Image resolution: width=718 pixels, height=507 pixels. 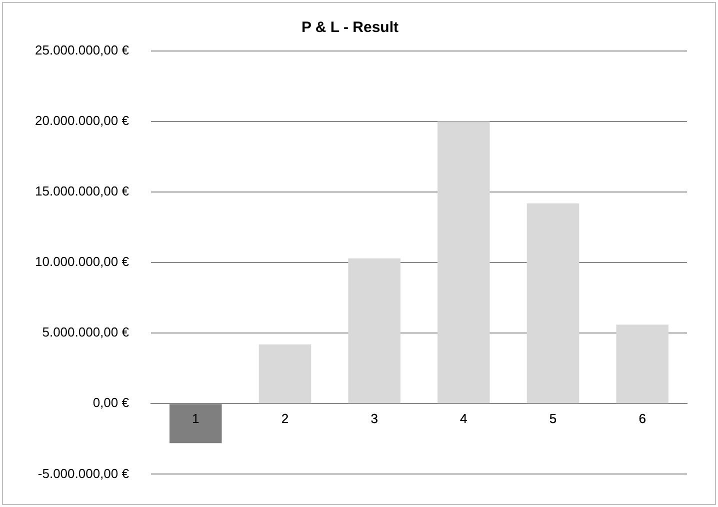 I want to click on y-tick-label: 20.000.000,00 €, so click(x=82, y=120).